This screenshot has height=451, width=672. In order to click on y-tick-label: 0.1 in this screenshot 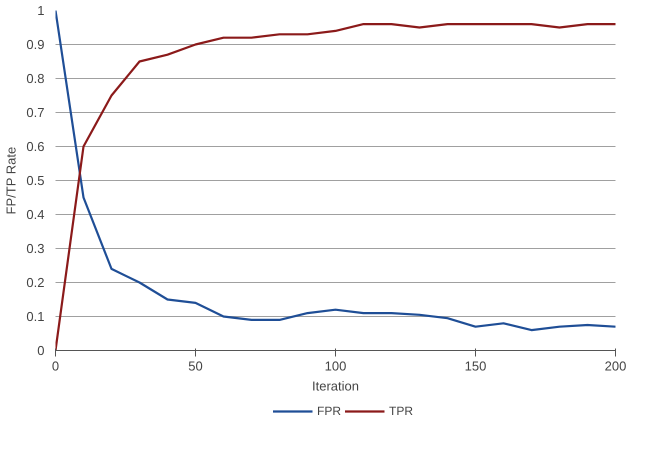, I will do `click(35, 316)`.